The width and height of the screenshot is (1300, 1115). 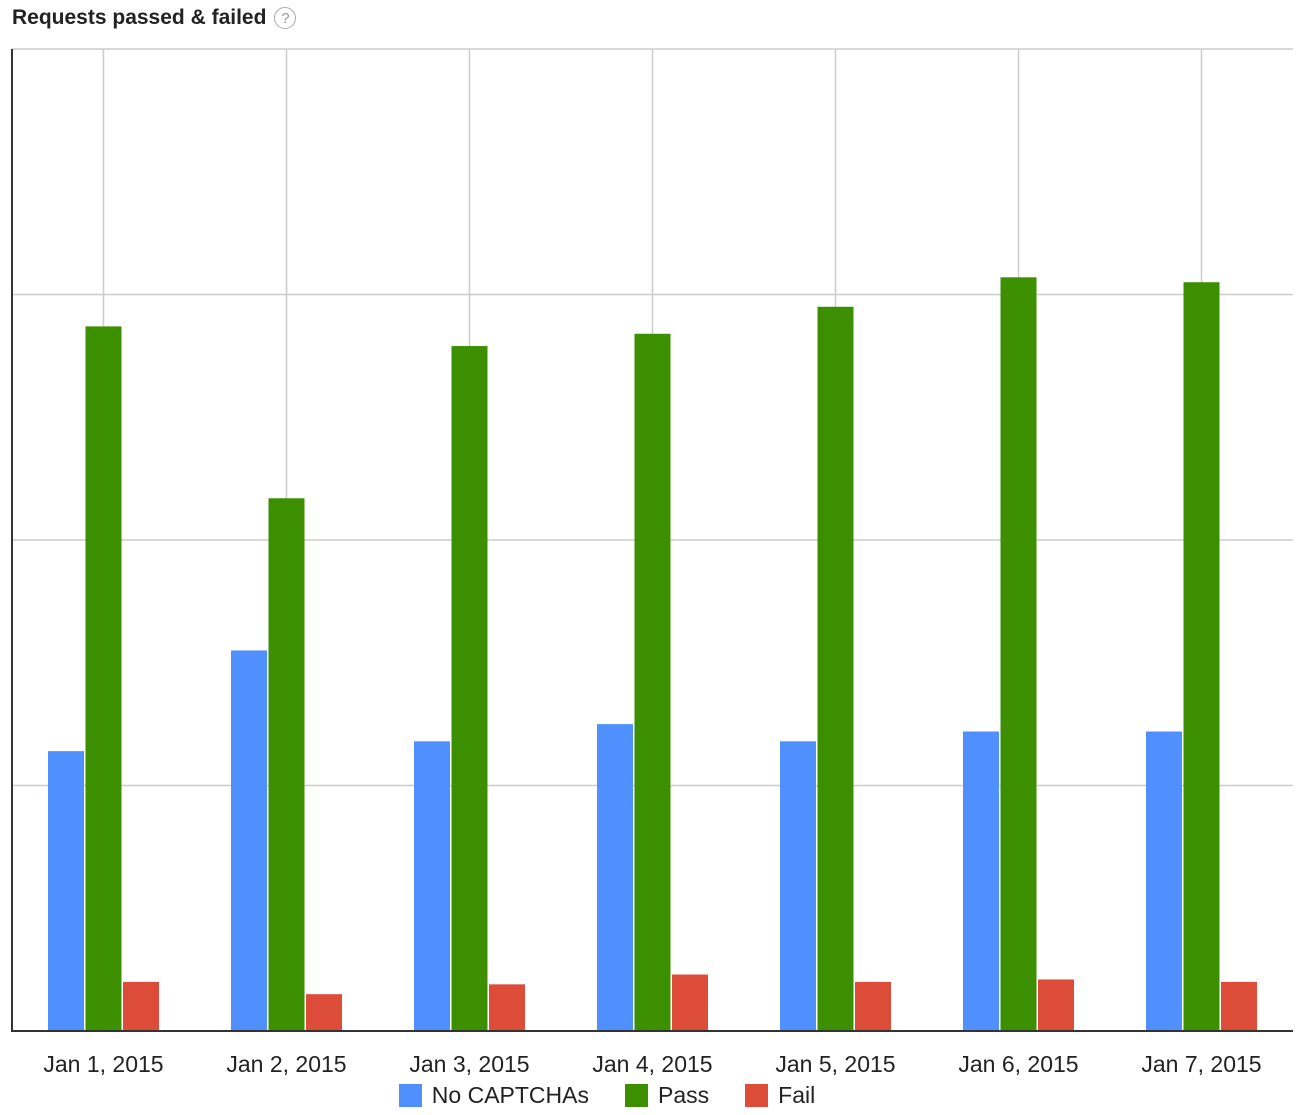 I want to click on chart-title: Requests passed & failed, so click(x=139, y=17).